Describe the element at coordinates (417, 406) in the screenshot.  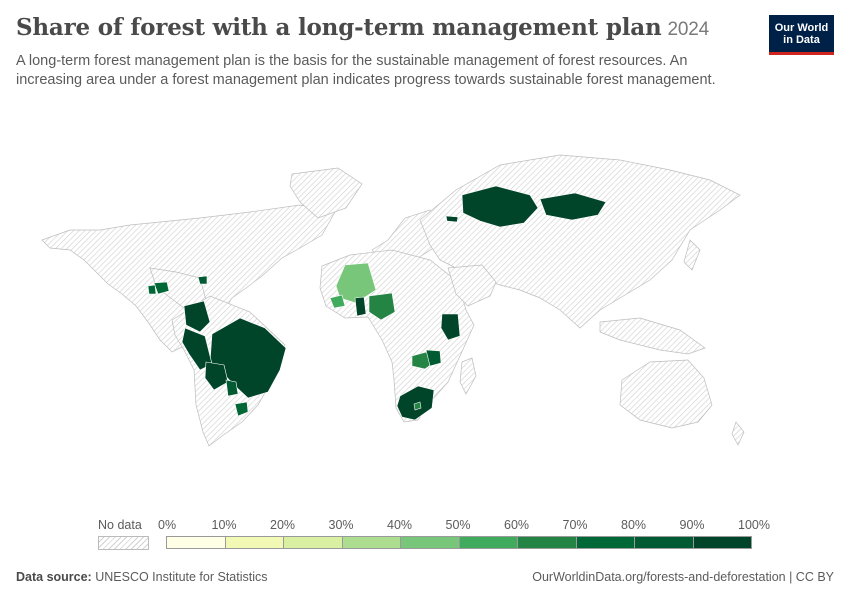
I see `country-lesotho` at that location.